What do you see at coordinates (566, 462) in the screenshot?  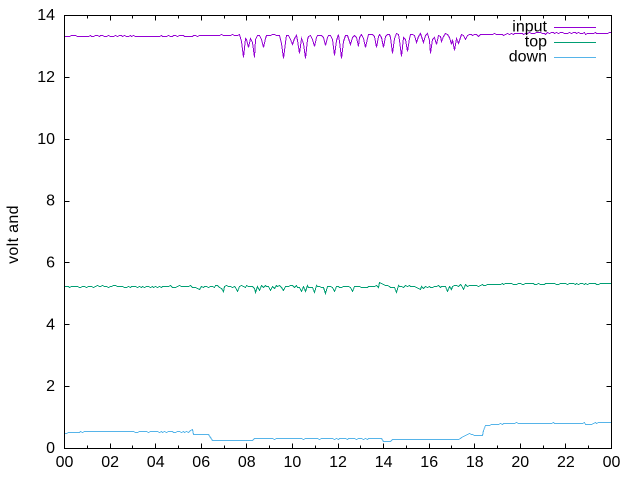 I see `svg-text: 22` at bounding box center [566, 462].